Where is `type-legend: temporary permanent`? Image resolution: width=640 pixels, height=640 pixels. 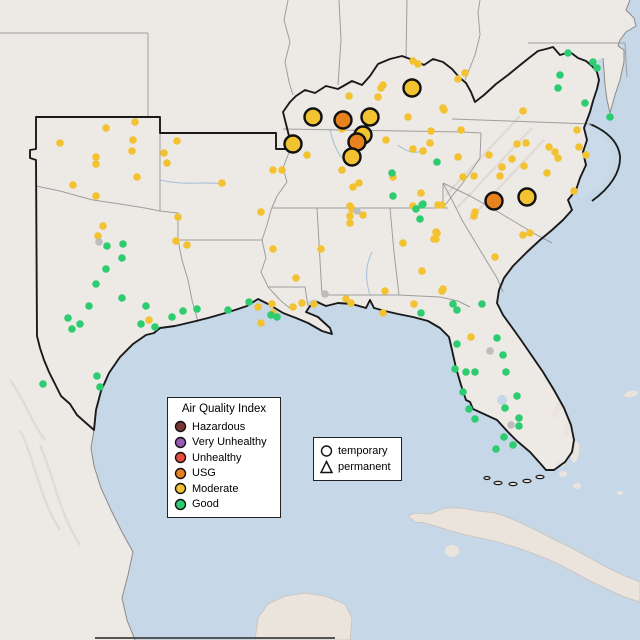 type-legend: temporary permanent is located at coordinates (357, 459).